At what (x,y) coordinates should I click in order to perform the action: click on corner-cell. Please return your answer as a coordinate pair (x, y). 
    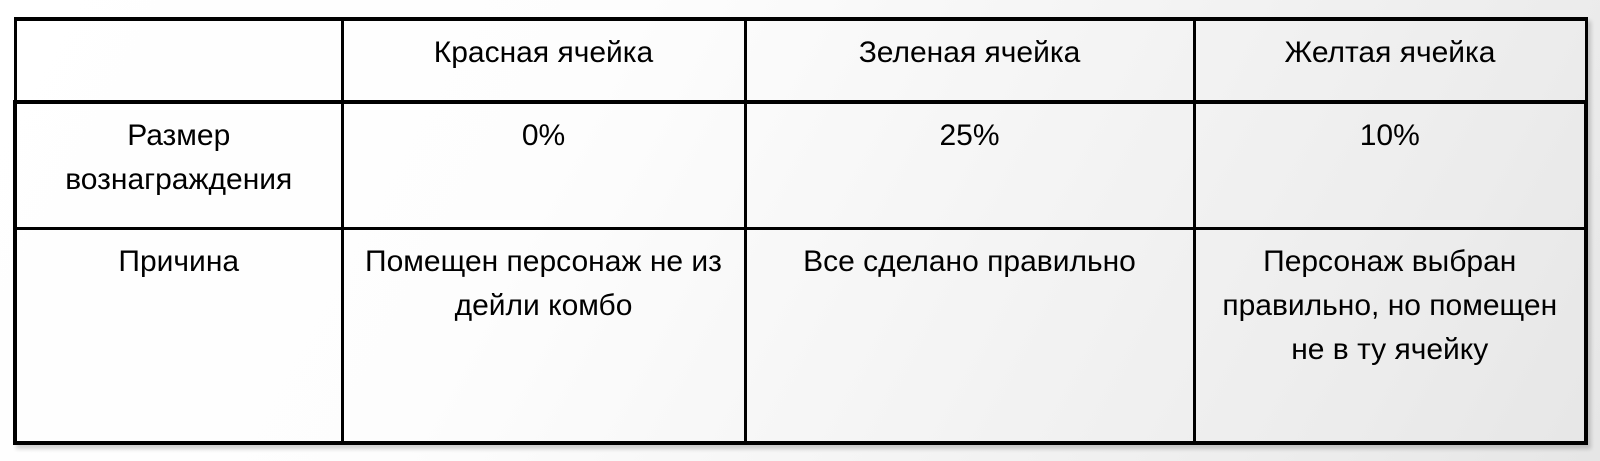
    Looking at the image, I should click on (178, 60).